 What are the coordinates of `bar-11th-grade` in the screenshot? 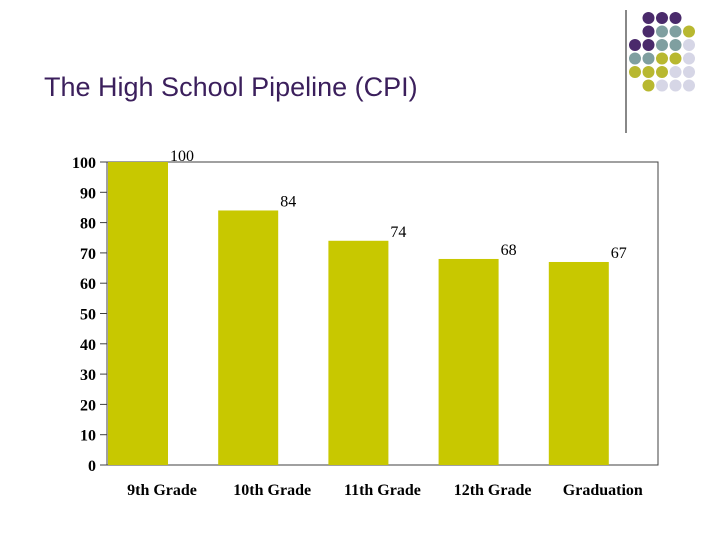 It's located at (358, 352).